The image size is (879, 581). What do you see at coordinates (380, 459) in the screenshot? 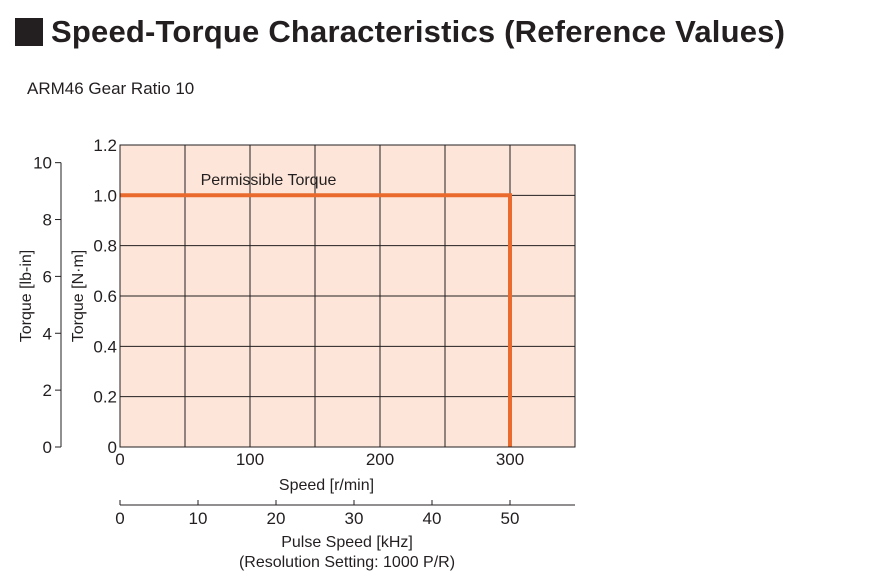
I see `x-tick-label: 200` at bounding box center [380, 459].